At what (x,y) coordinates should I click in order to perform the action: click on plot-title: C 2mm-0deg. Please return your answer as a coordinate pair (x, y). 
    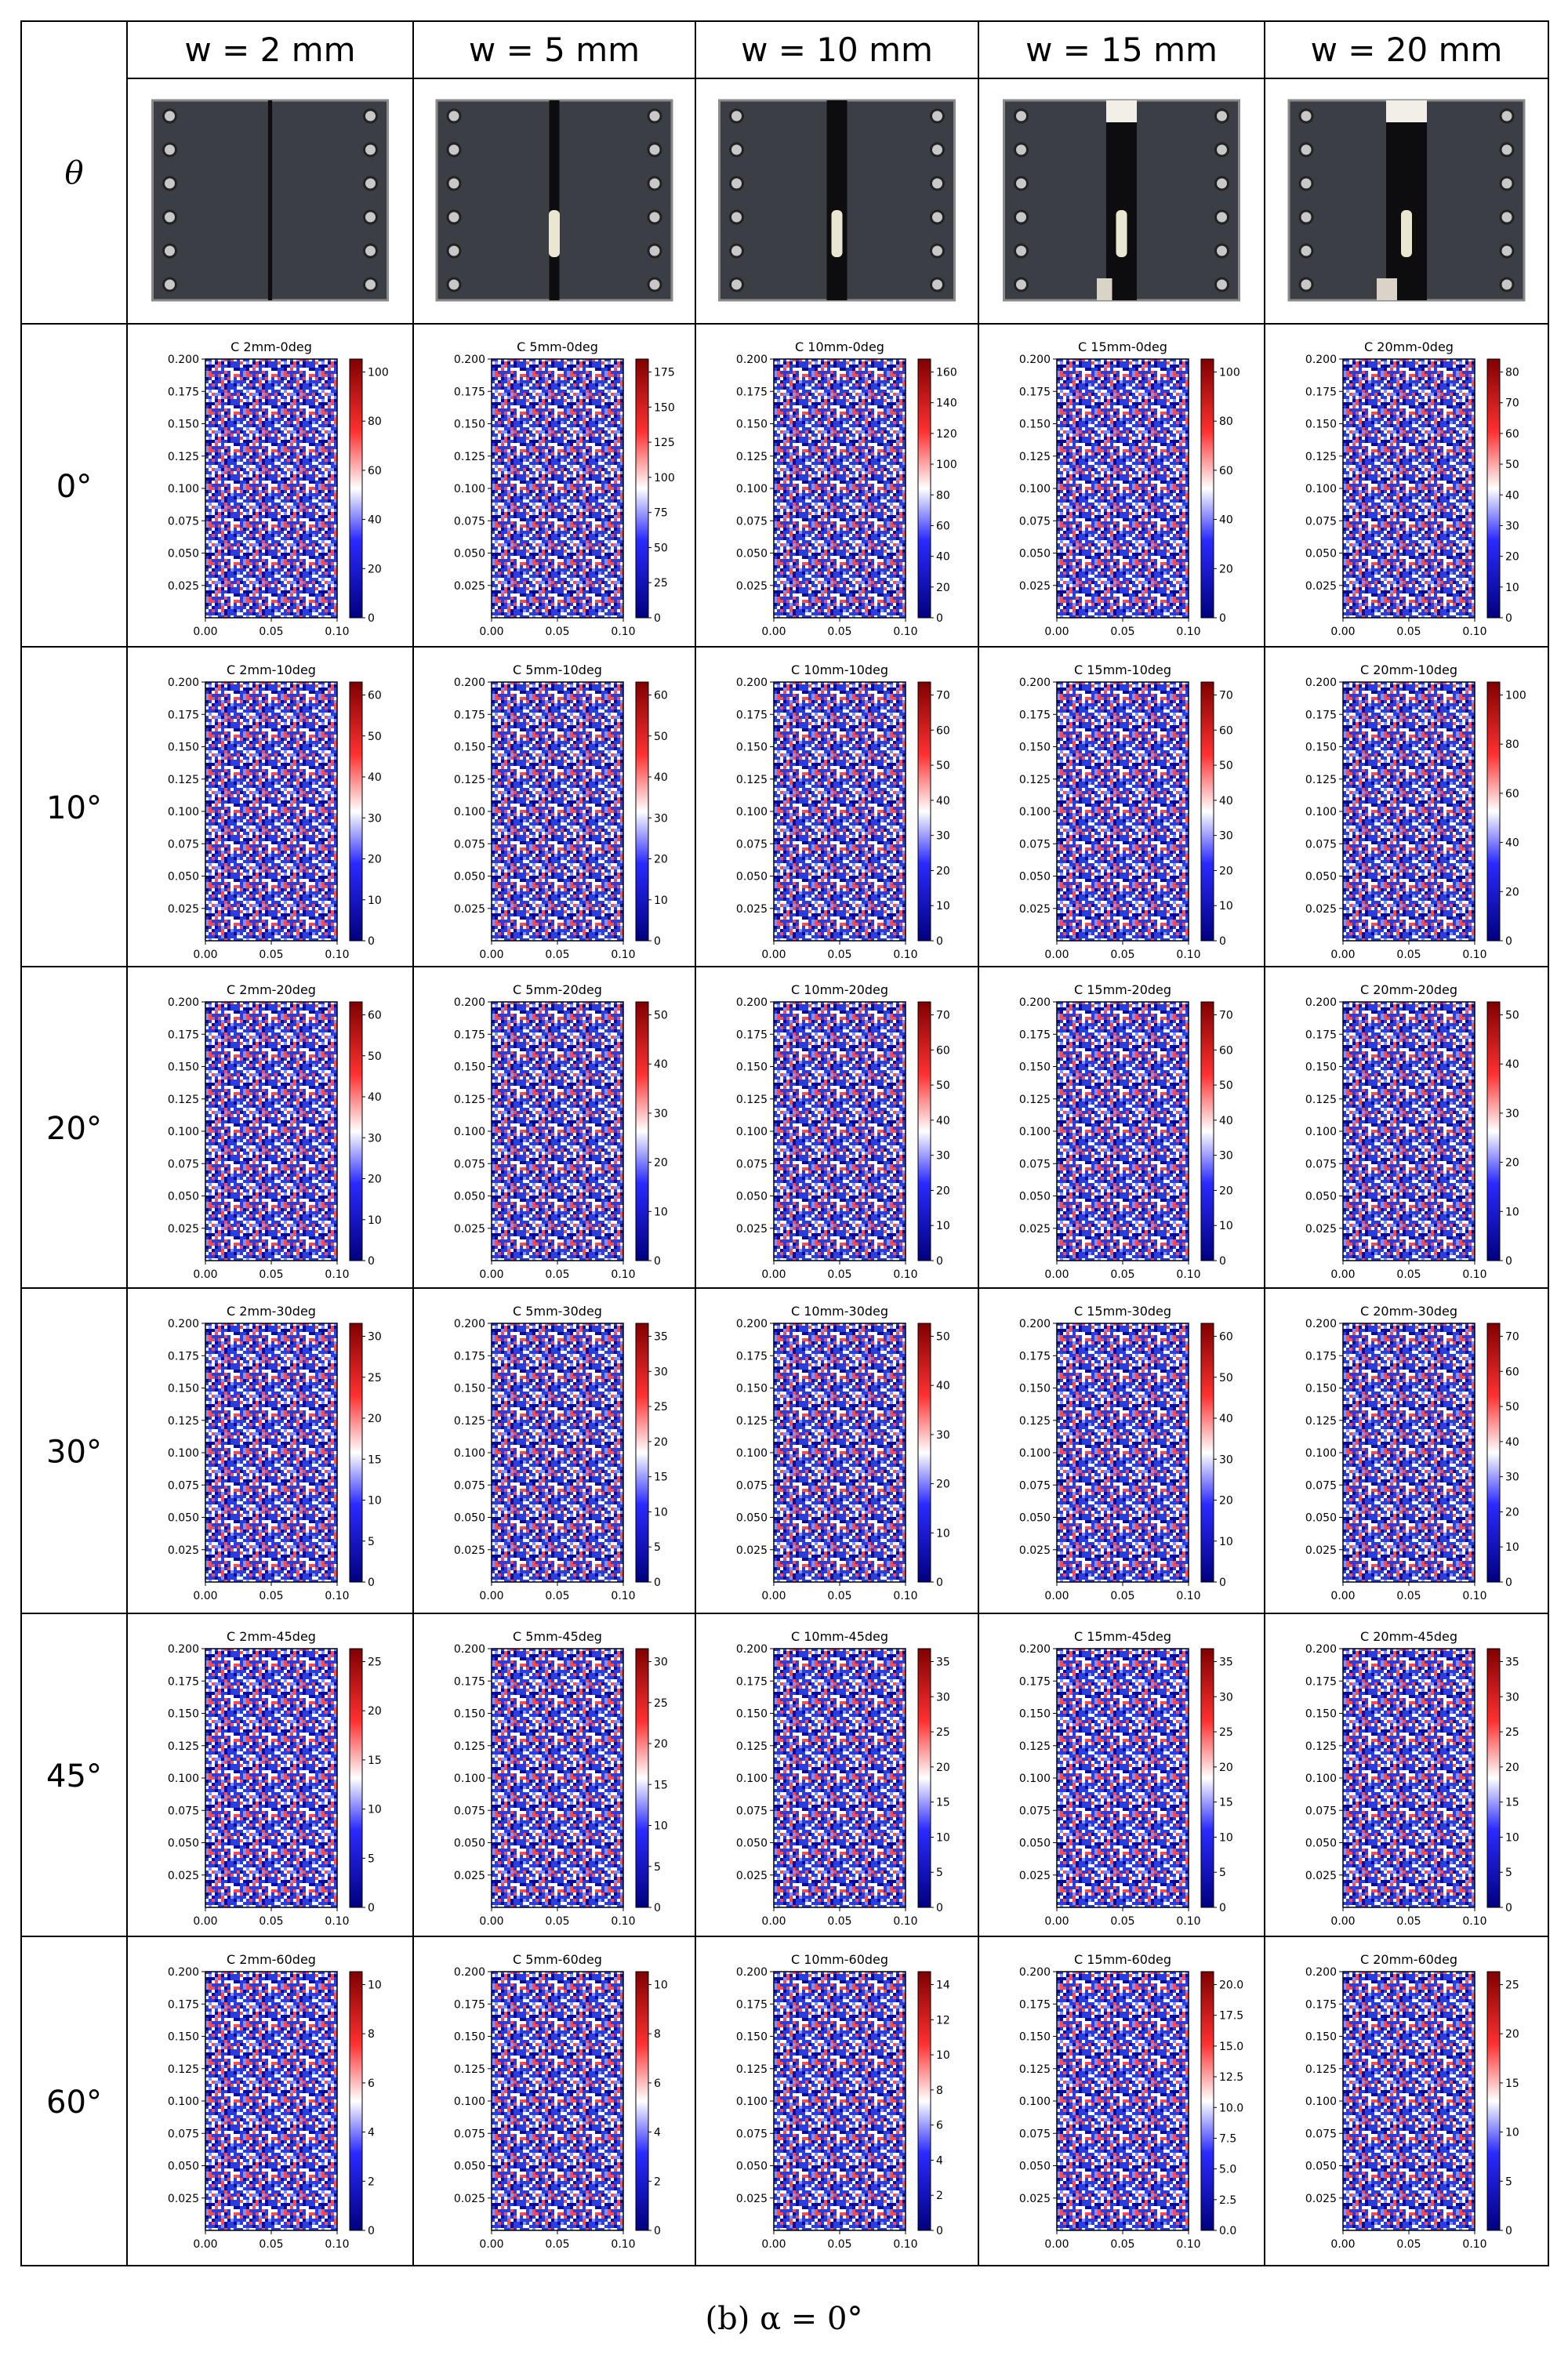
    Looking at the image, I should click on (271, 346).